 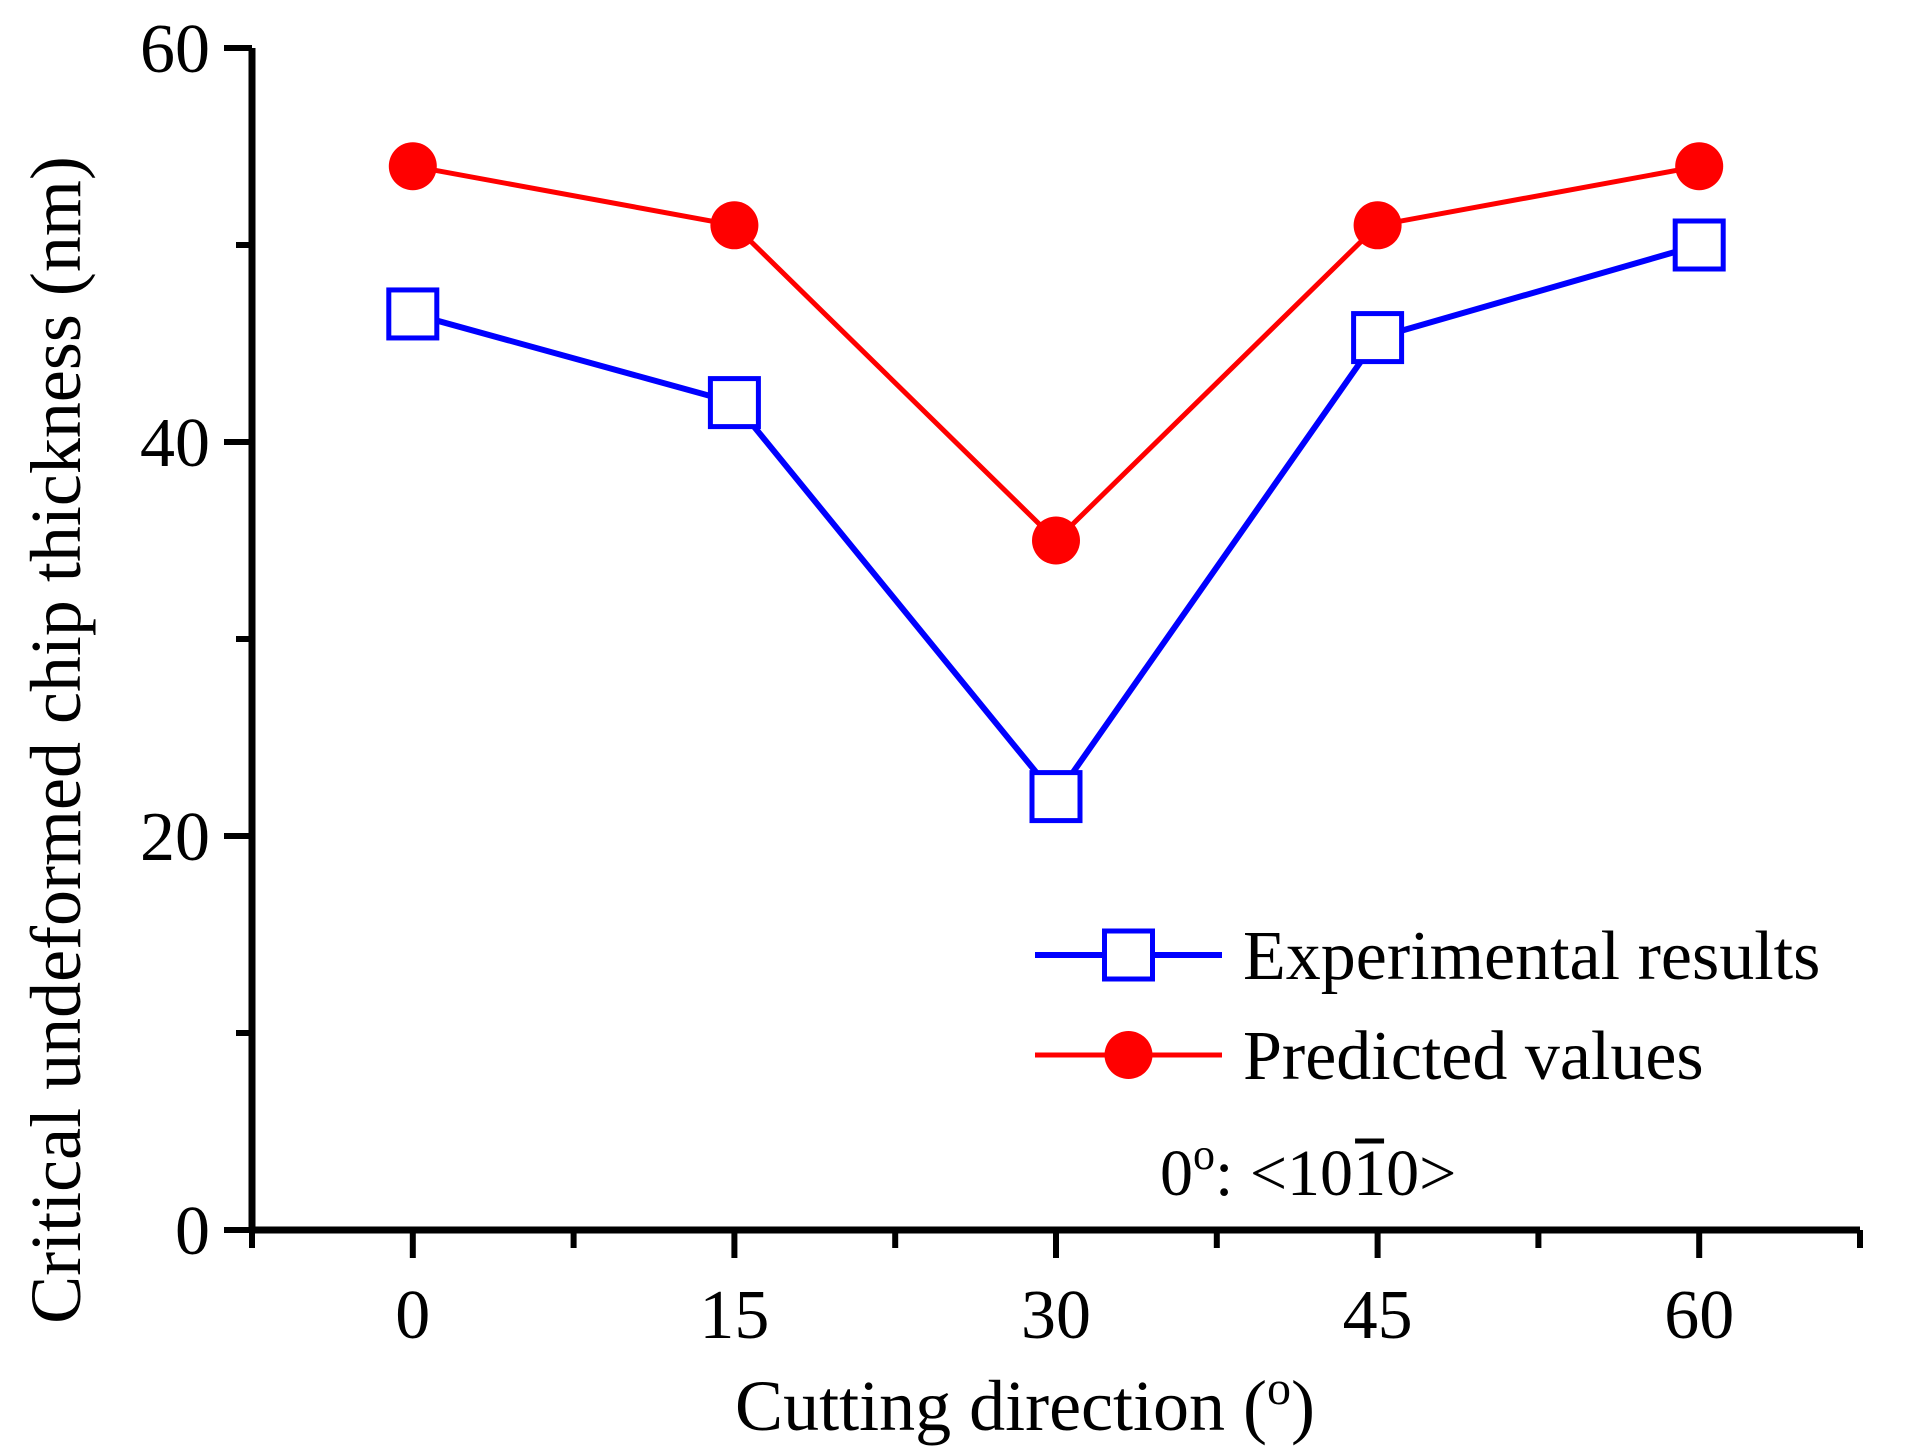 What do you see at coordinates (192, 1231) in the screenshot?
I see `y-tick-label: 0` at bounding box center [192, 1231].